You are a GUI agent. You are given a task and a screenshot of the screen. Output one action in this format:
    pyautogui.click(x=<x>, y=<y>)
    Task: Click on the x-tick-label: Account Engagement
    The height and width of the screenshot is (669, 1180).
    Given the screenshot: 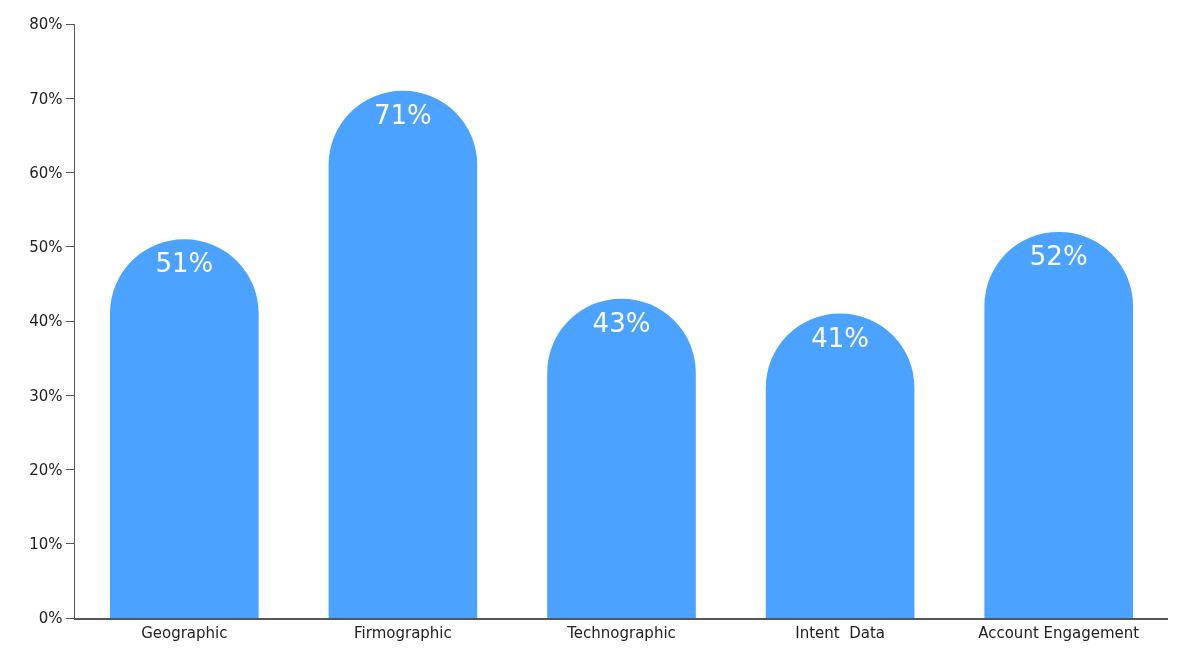 What is the action you would take?
    pyautogui.click(x=1059, y=632)
    